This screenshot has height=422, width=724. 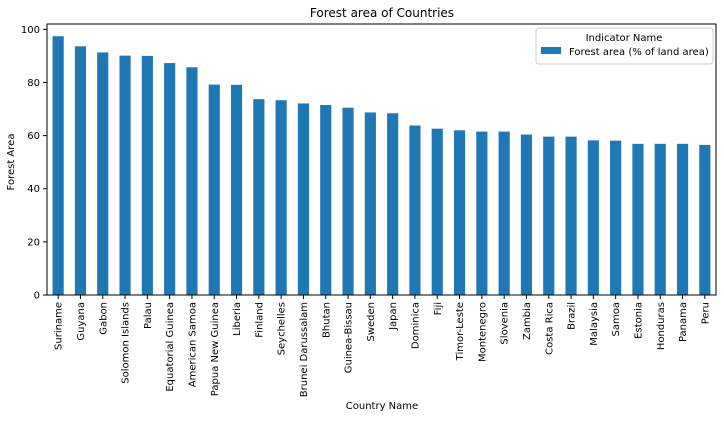 I want to click on x-tick-label: Gabon, so click(x=103, y=318).